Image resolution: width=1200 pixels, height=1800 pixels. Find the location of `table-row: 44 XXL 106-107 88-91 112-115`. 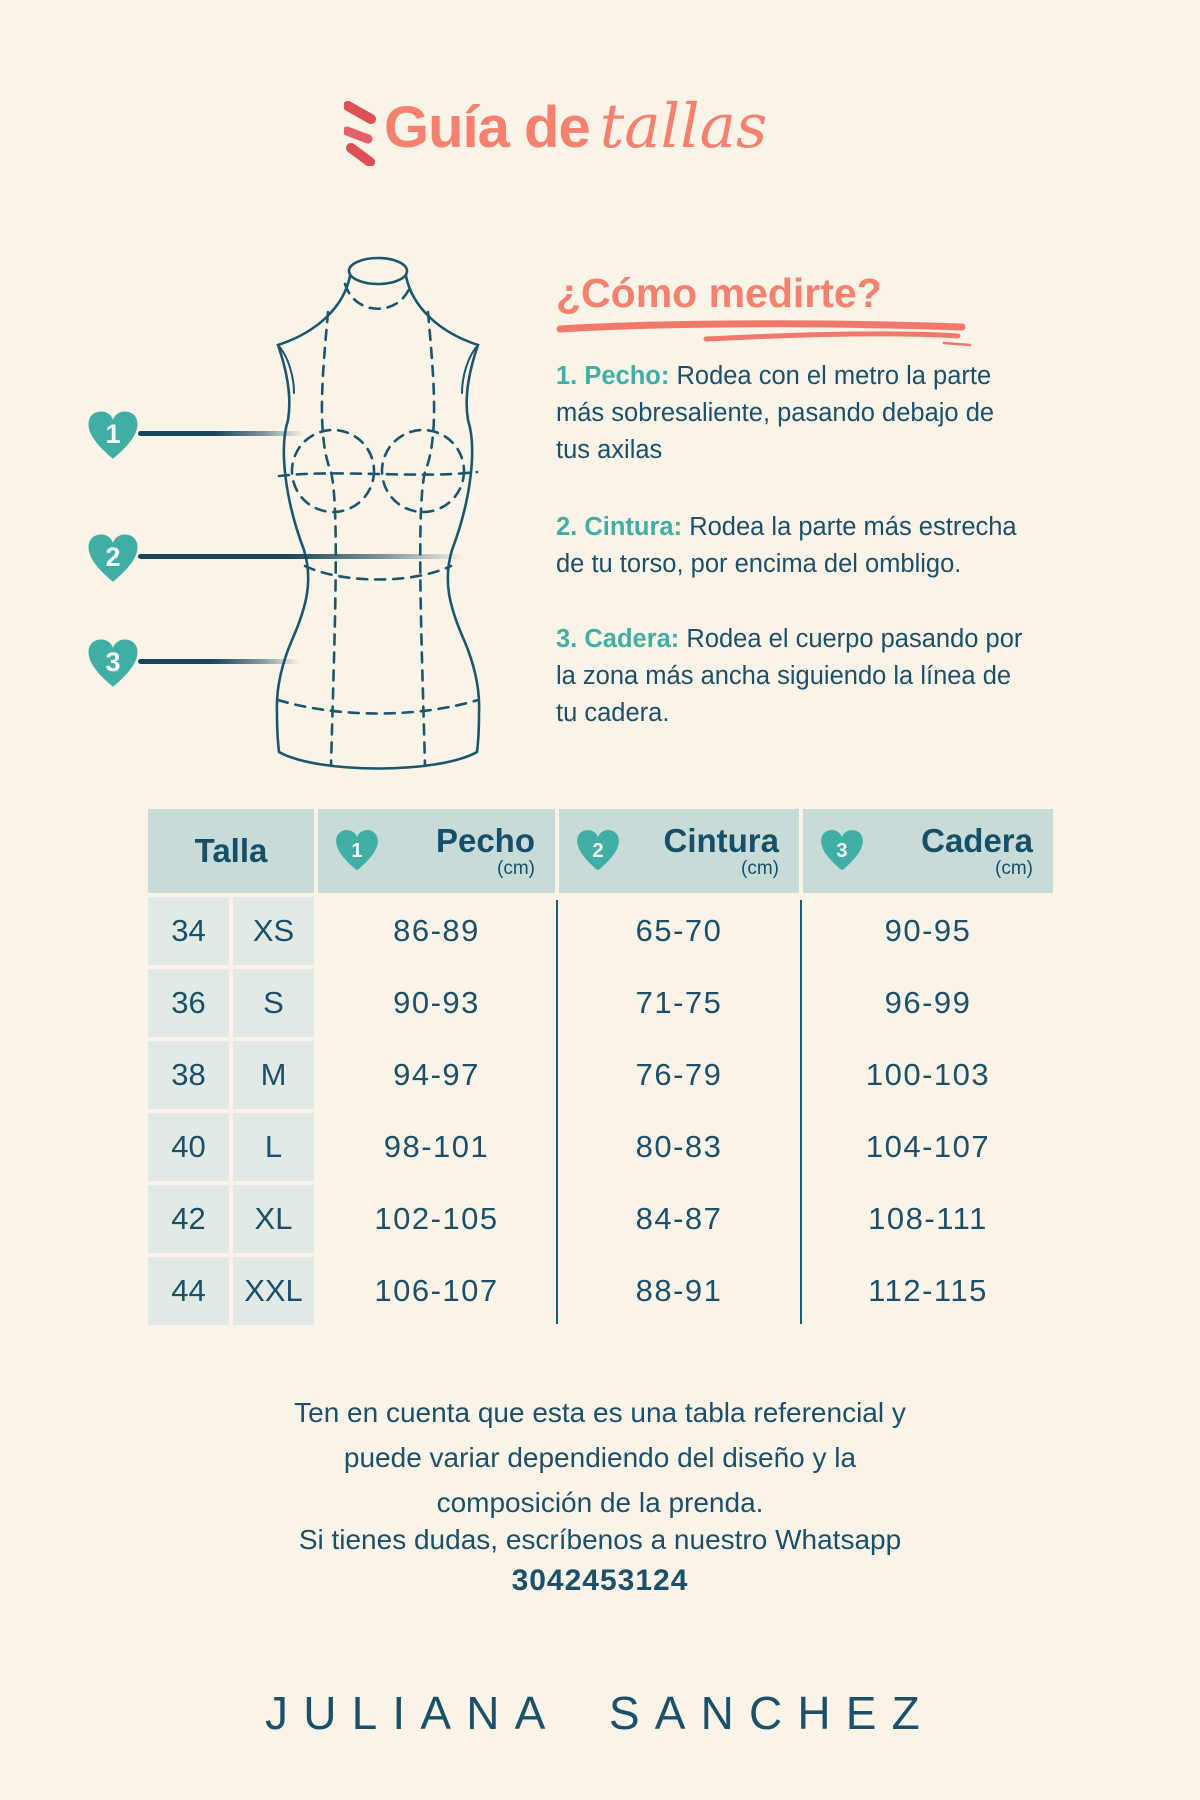

table-row: 44 XXL 106-107 88-91 112-115 is located at coordinates (600, 1291).